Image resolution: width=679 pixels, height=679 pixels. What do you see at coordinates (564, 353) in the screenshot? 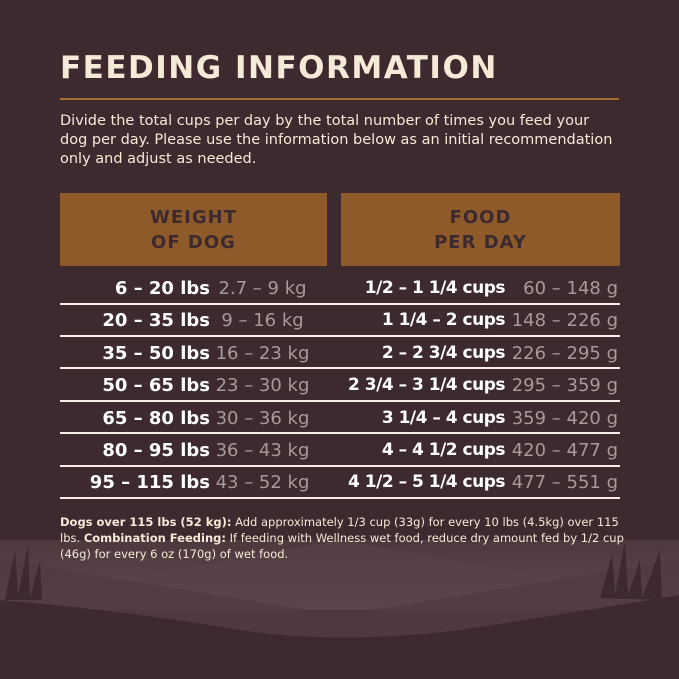
I see `cell-g: 226 – 295 g` at bounding box center [564, 353].